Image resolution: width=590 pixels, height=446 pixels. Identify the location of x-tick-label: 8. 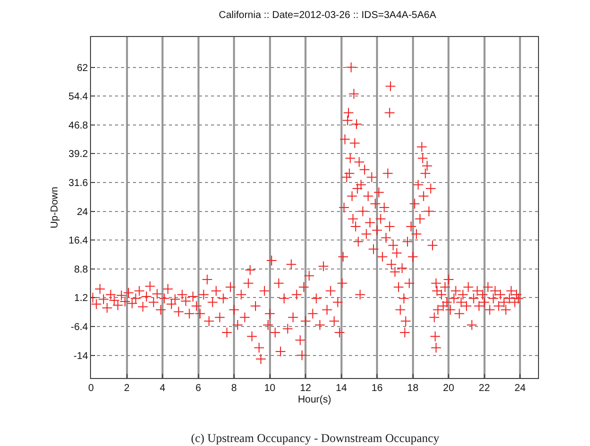
(234, 388).